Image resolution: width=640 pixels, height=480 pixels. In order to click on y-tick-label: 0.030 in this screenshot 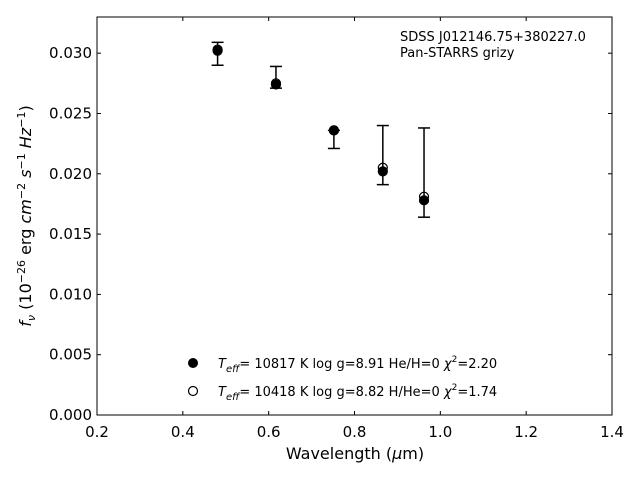, I will do `click(70, 53)`.